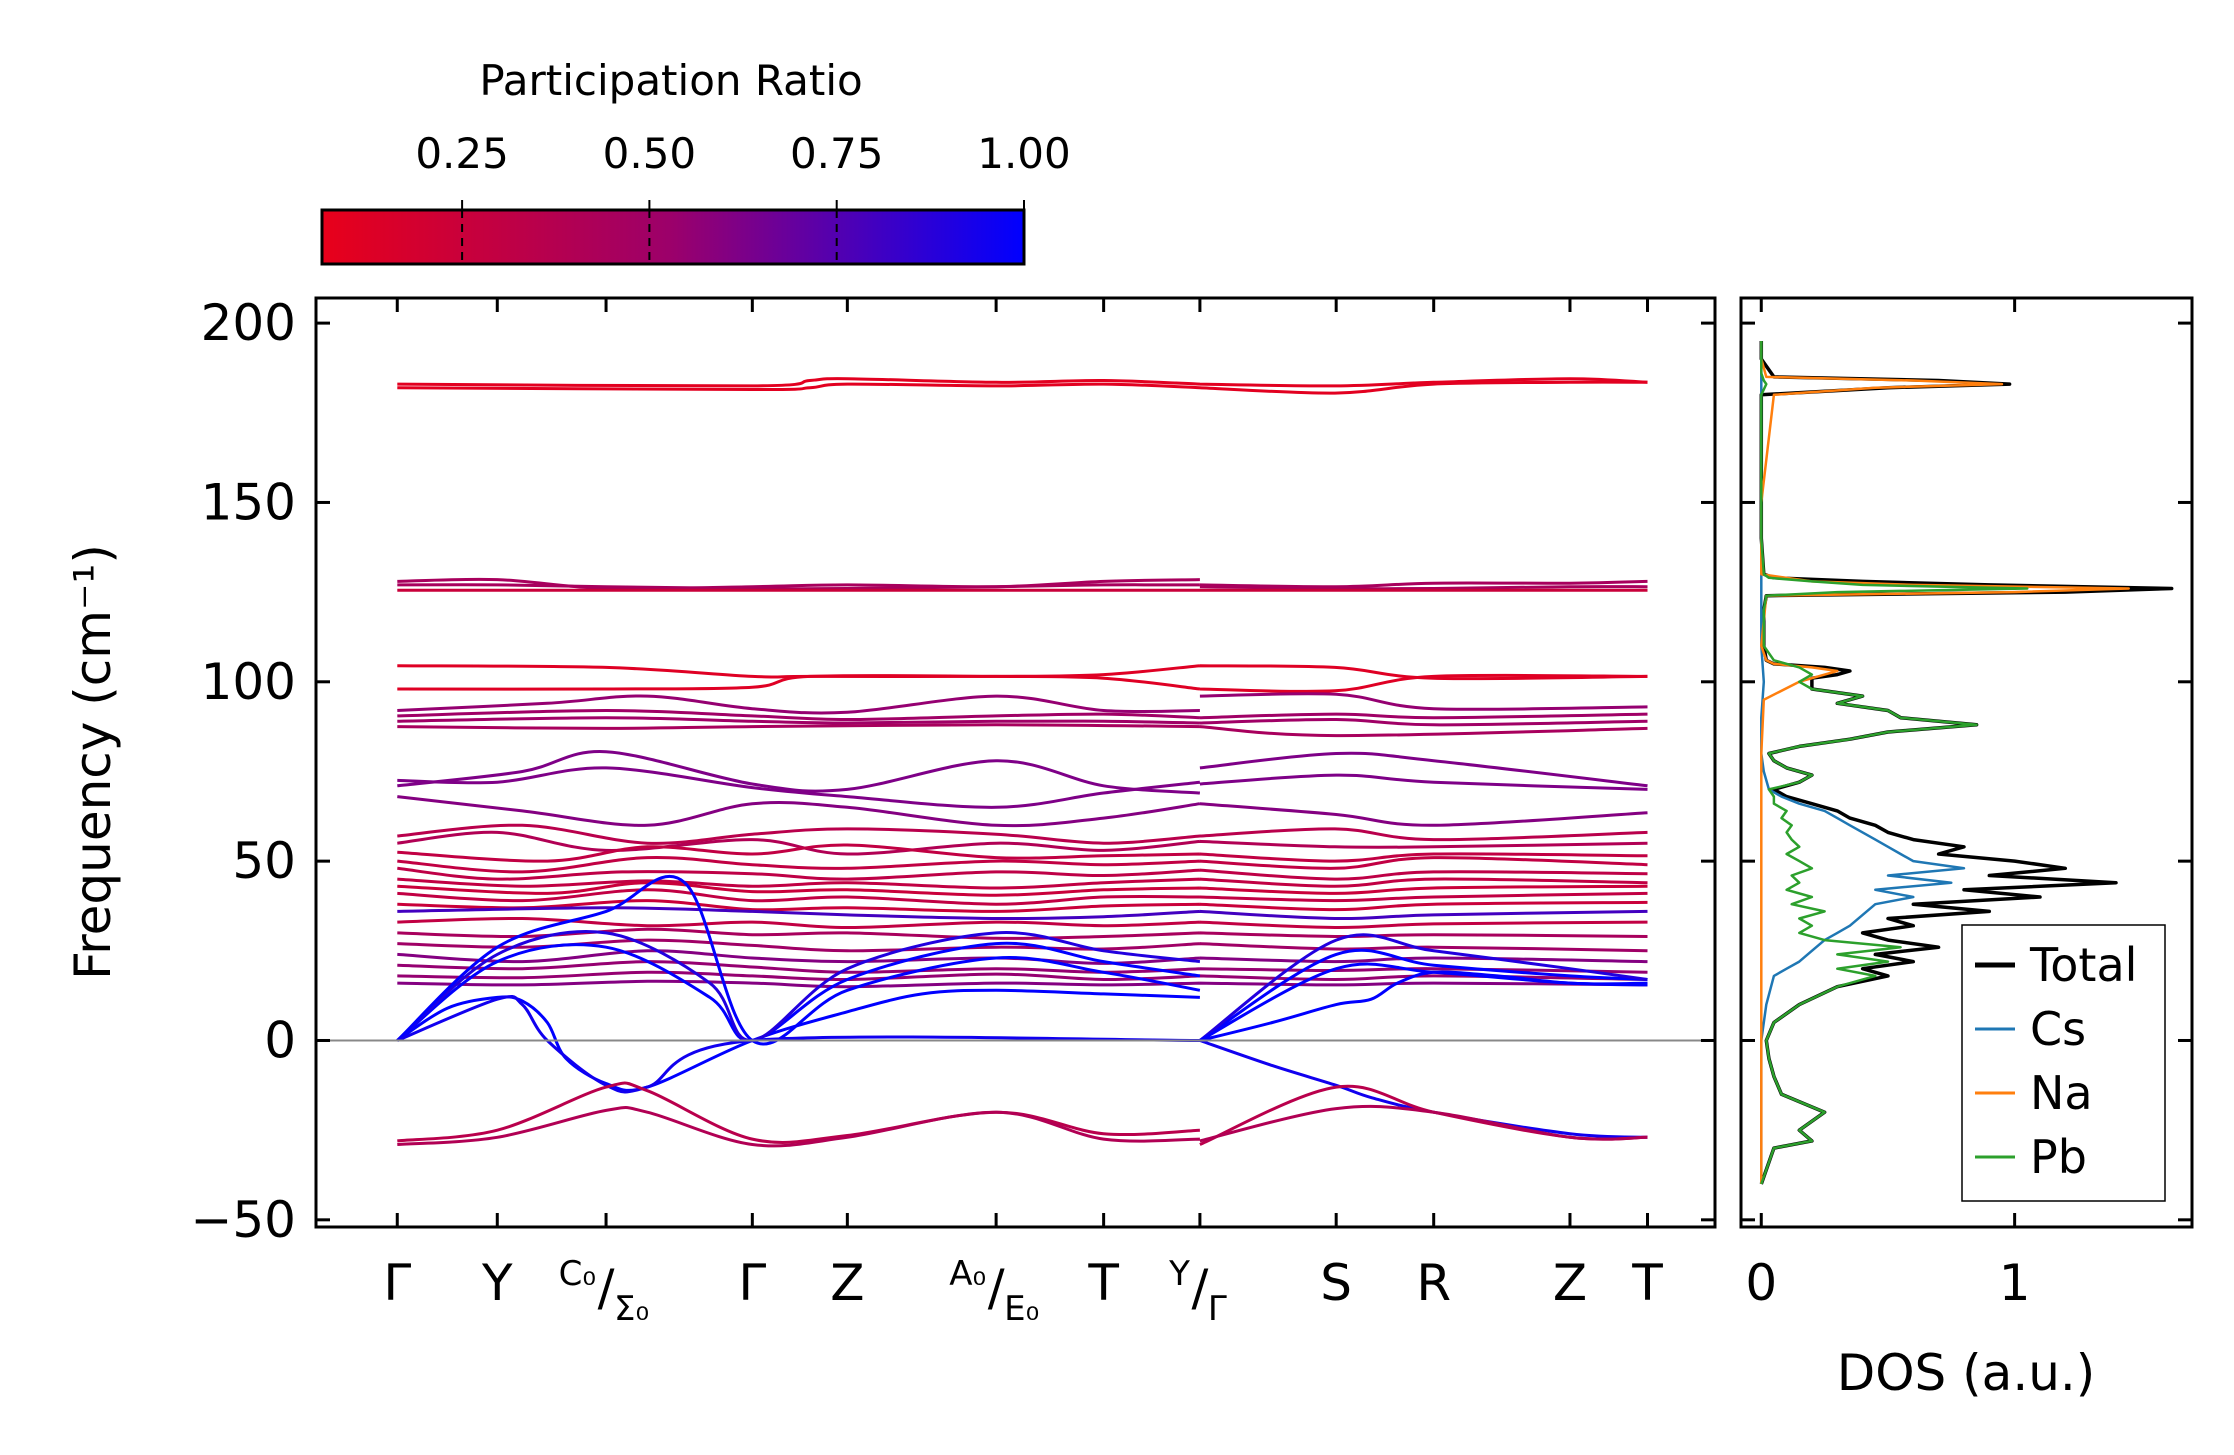  I want to click on dos-frame, so click(1966, 762).